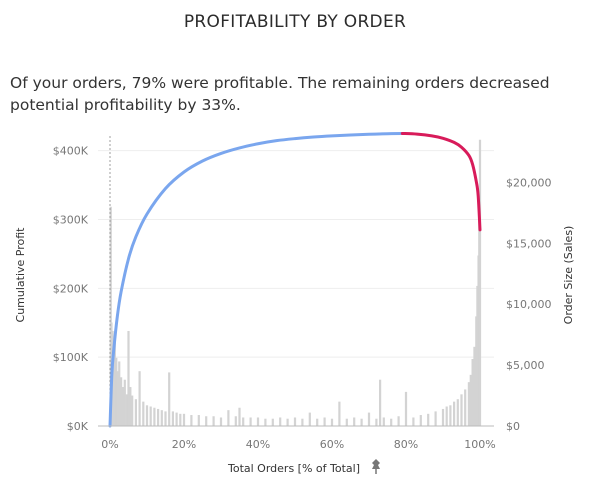 This screenshot has width=602, height=498. I want to click on y-axis-right-ticks: $0 $5,000 $10,000 $15,000 $20,000, so click(529, 304).